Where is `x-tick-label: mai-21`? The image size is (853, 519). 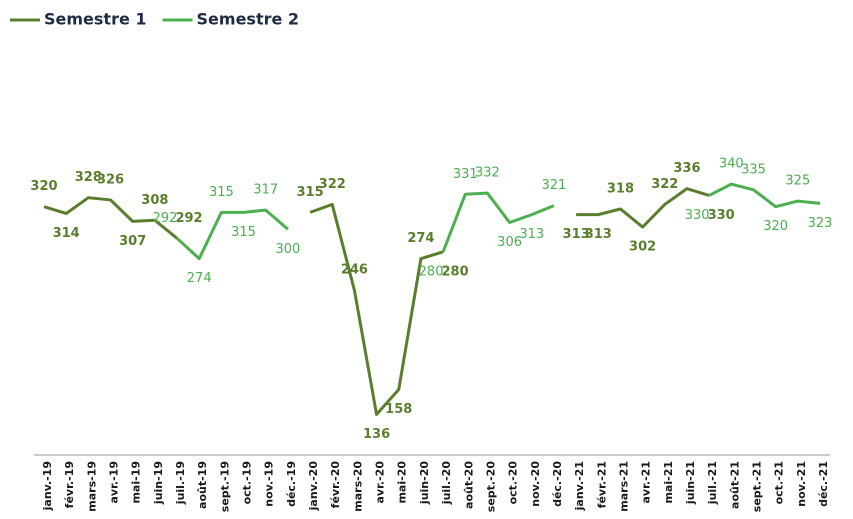 x-tick-label: mai-21 is located at coordinates (668, 482).